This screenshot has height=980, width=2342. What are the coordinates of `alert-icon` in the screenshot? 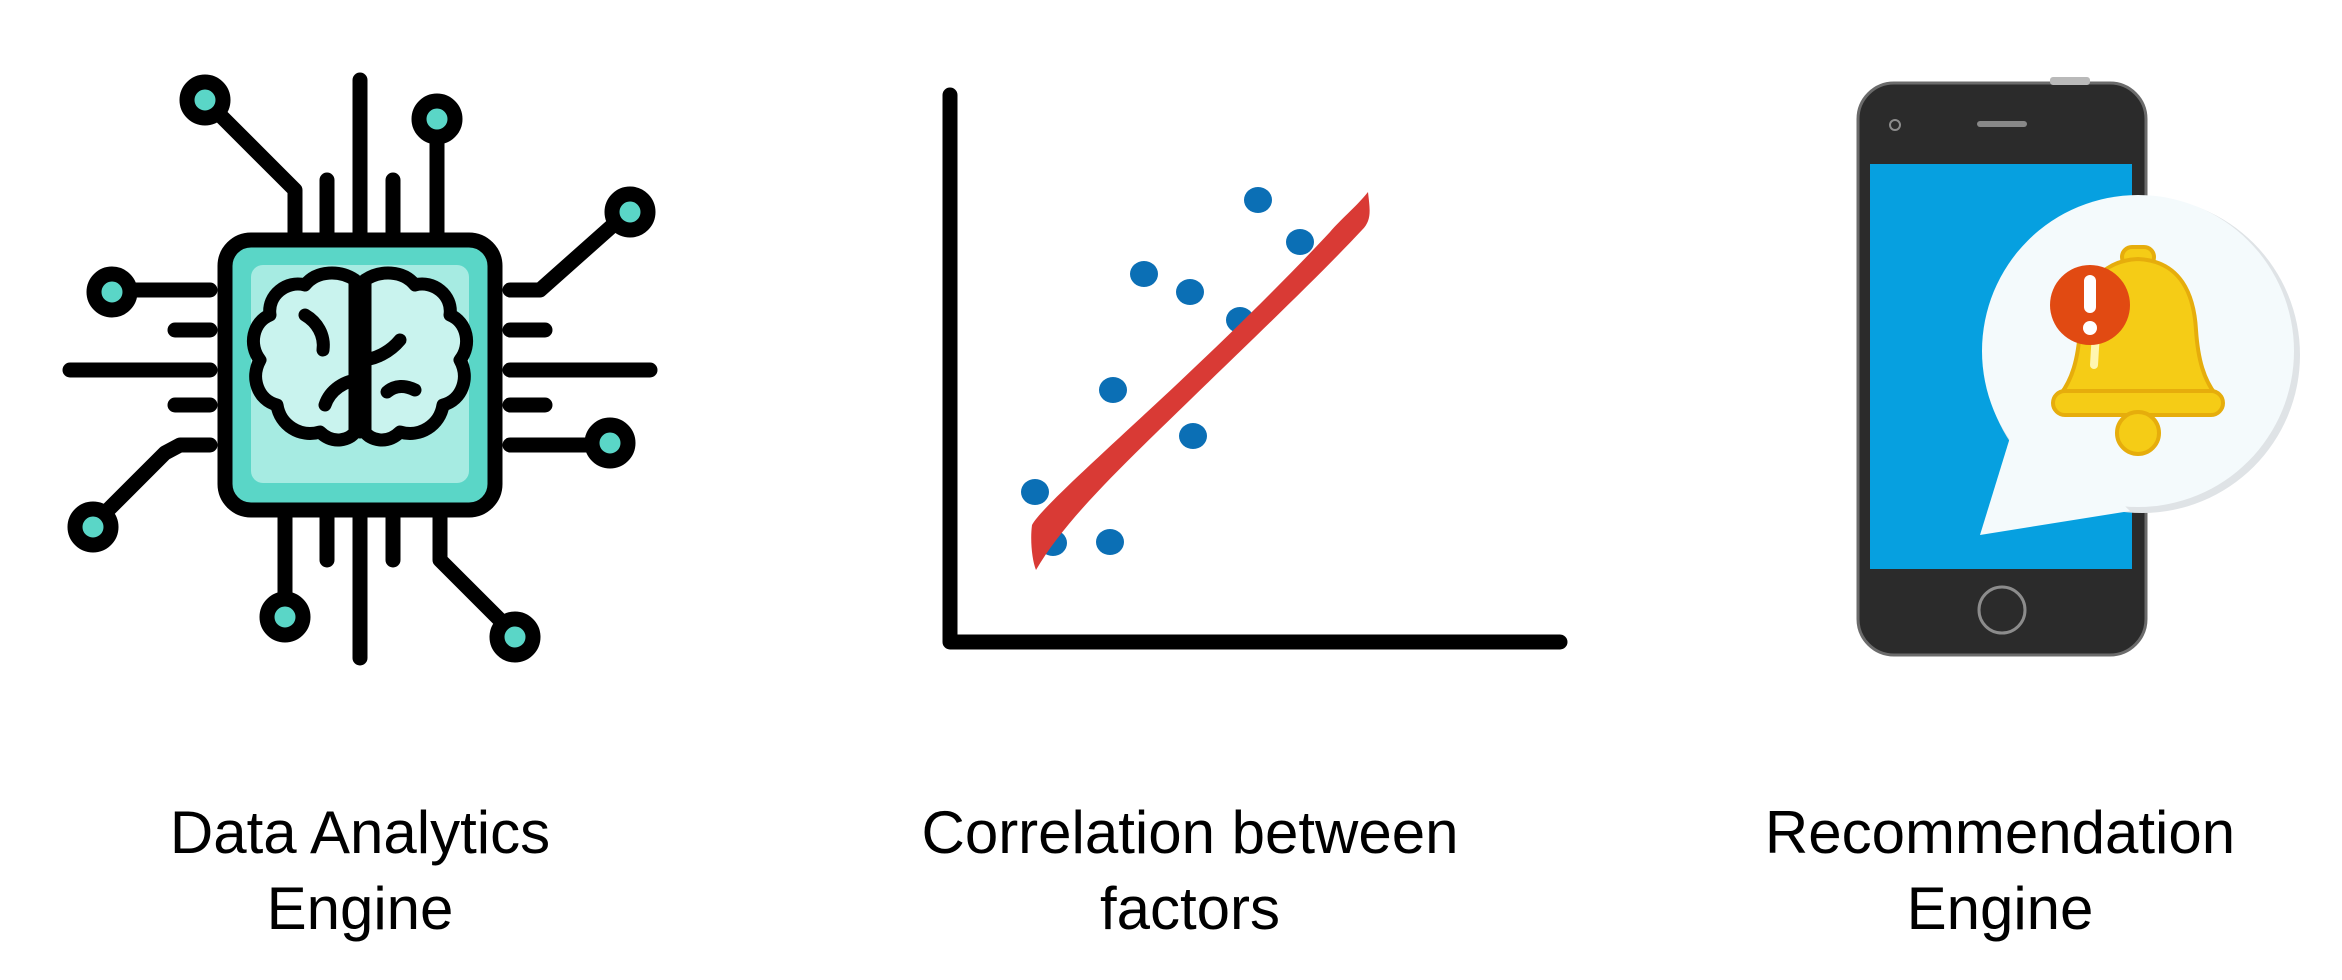 It's located at (2090, 305).